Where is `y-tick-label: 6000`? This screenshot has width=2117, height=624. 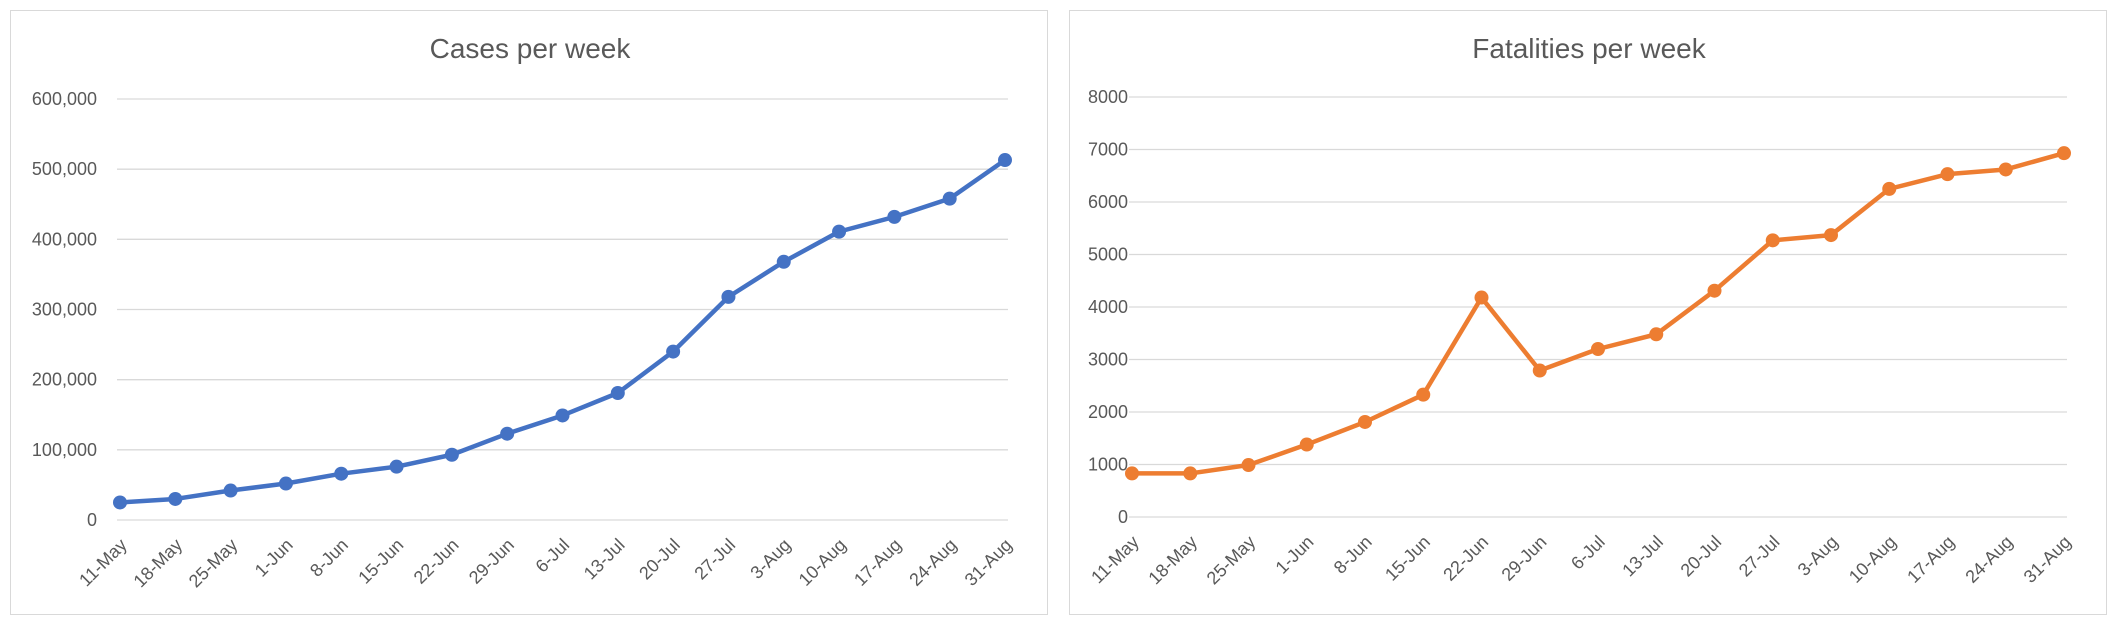 y-tick-label: 6000 is located at coordinates (1108, 202).